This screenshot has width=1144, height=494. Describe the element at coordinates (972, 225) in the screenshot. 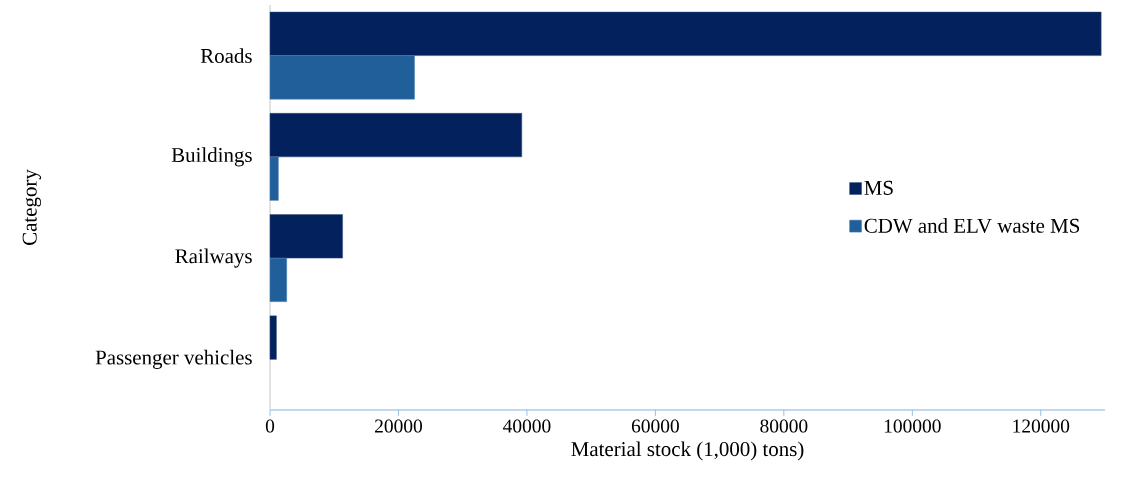

I see `legend-label: CDW and ELV waste MS` at that location.